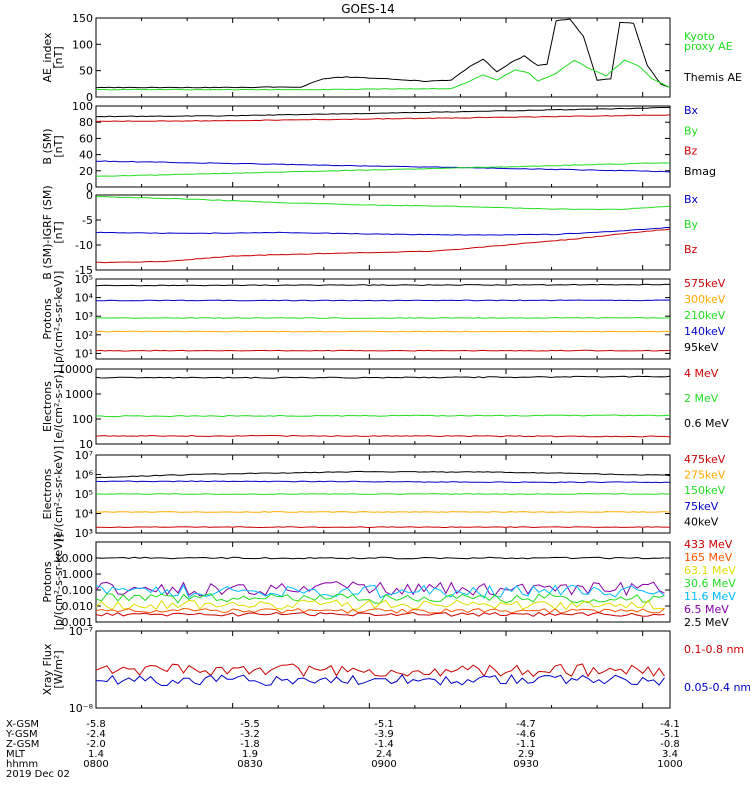  Describe the element at coordinates (84, 335) in the screenshot. I see `y-tick-label: 10²` at that location.